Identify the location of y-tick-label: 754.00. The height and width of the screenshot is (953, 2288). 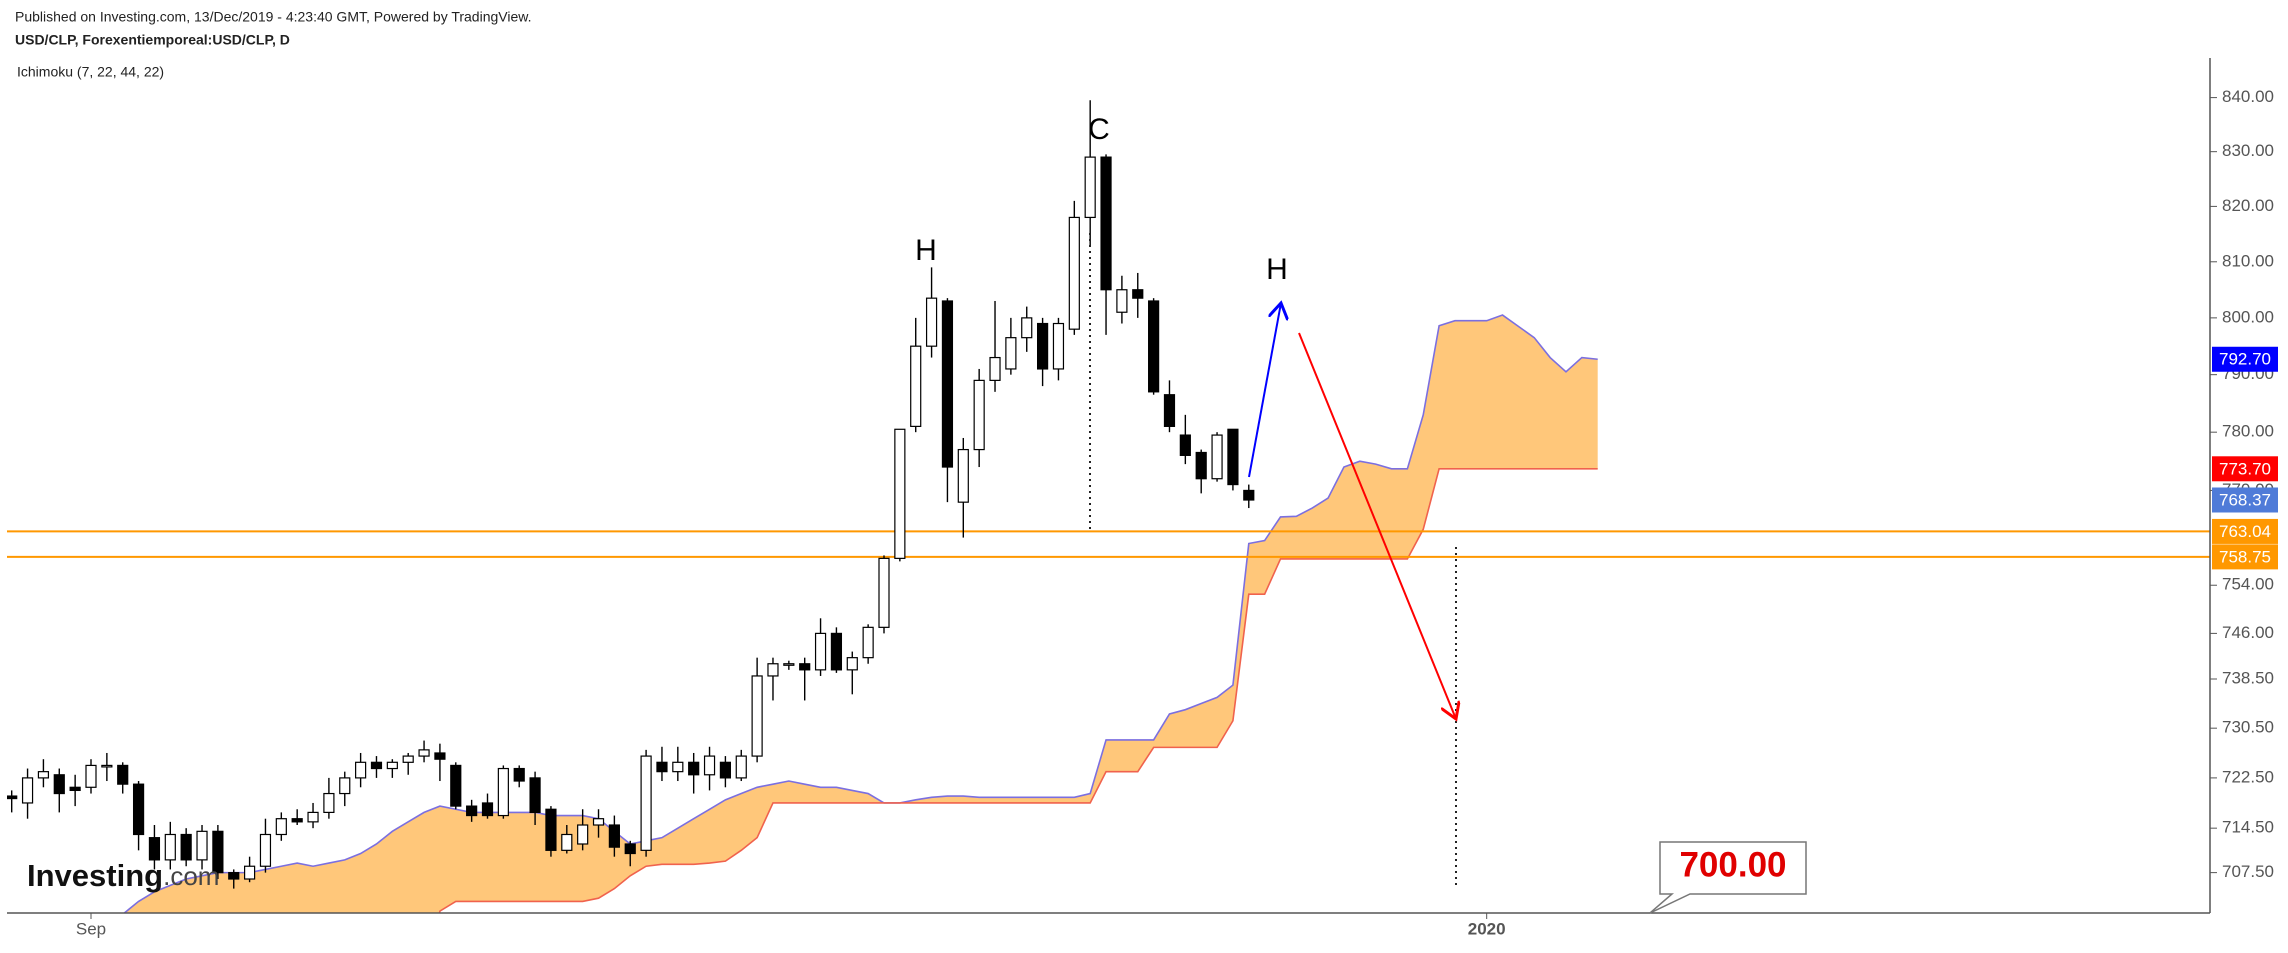
(2248, 584).